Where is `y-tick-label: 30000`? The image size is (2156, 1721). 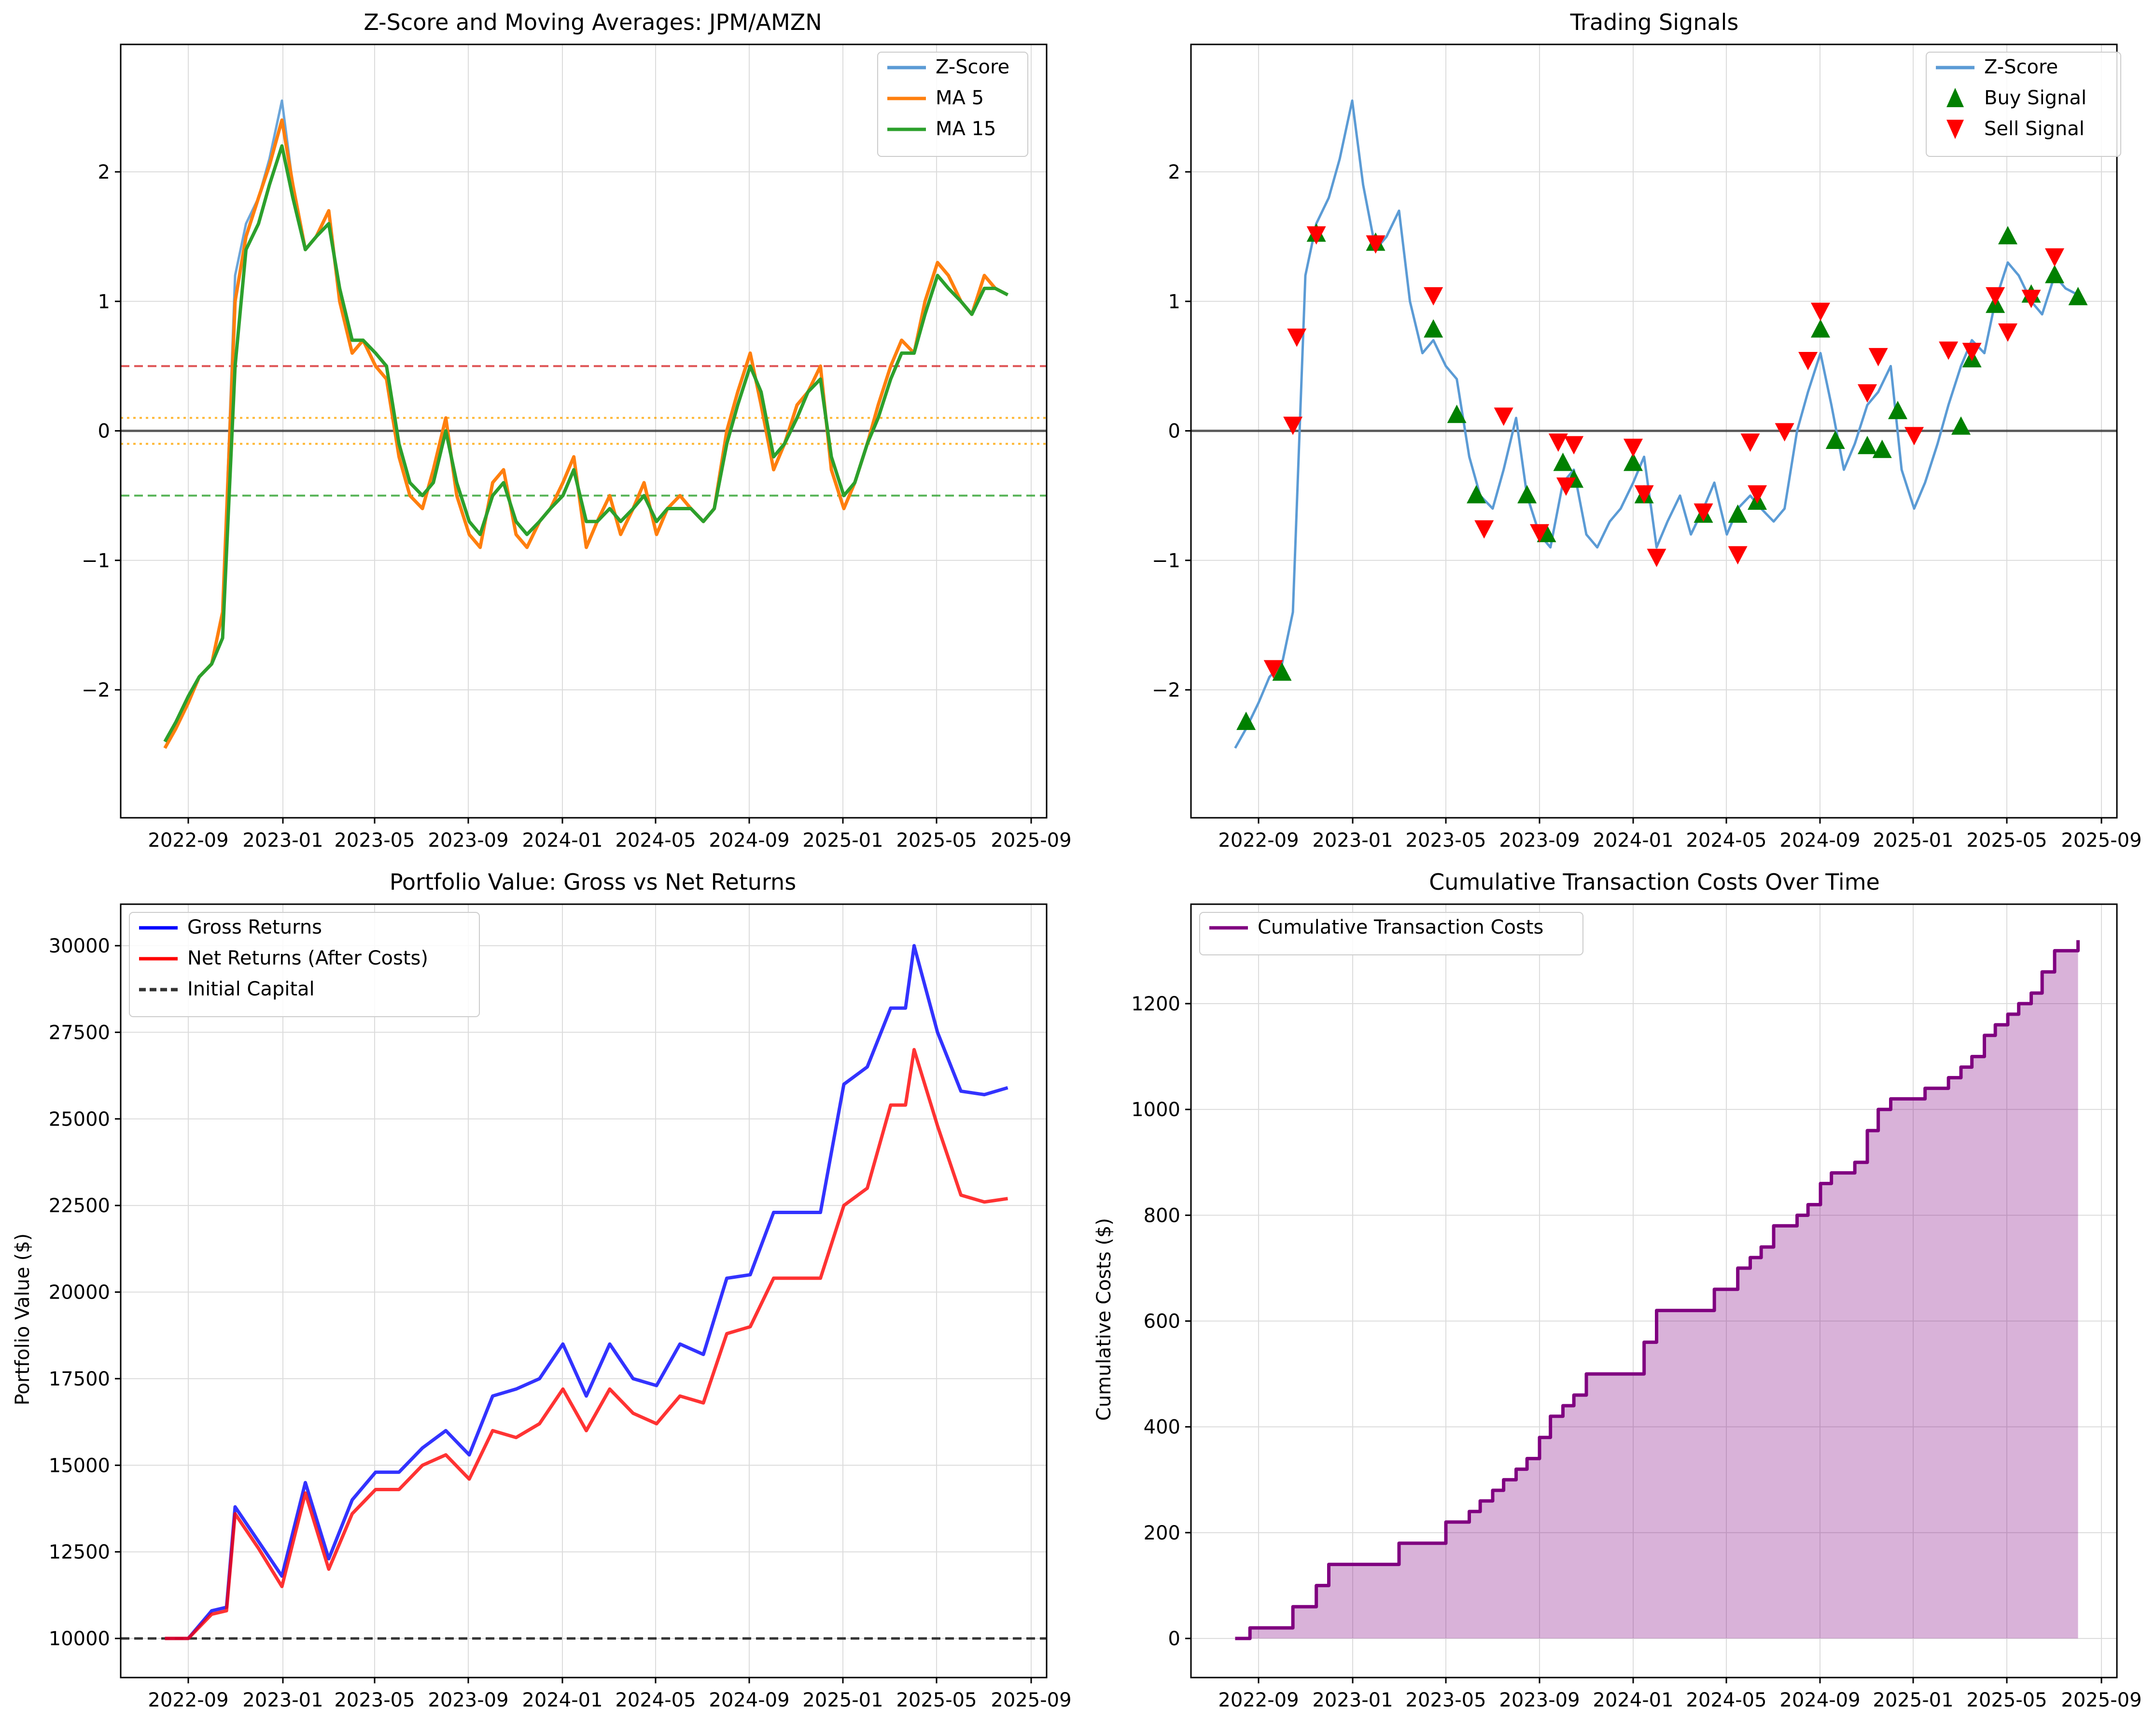
y-tick-label: 30000 is located at coordinates (80, 946).